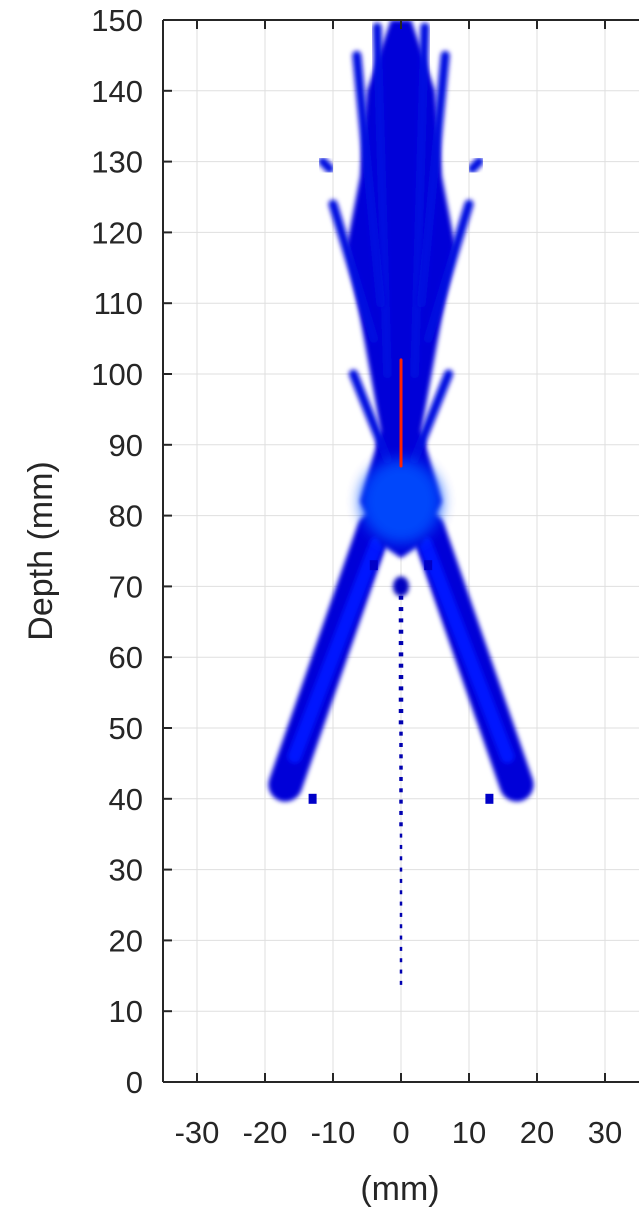 The width and height of the screenshot is (639, 1218). Describe the element at coordinates (126, 870) in the screenshot. I see `y-tick-label: 30` at that location.